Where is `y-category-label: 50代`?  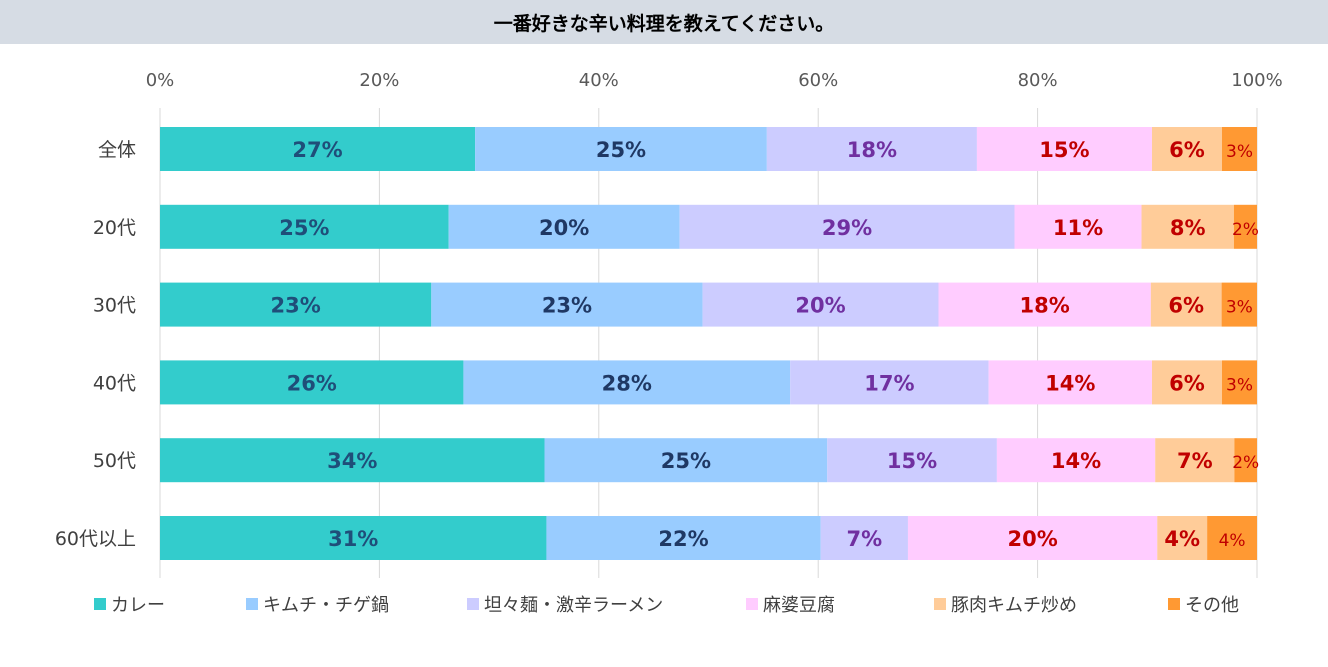 y-category-label: 50代 is located at coordinates (114, 461).